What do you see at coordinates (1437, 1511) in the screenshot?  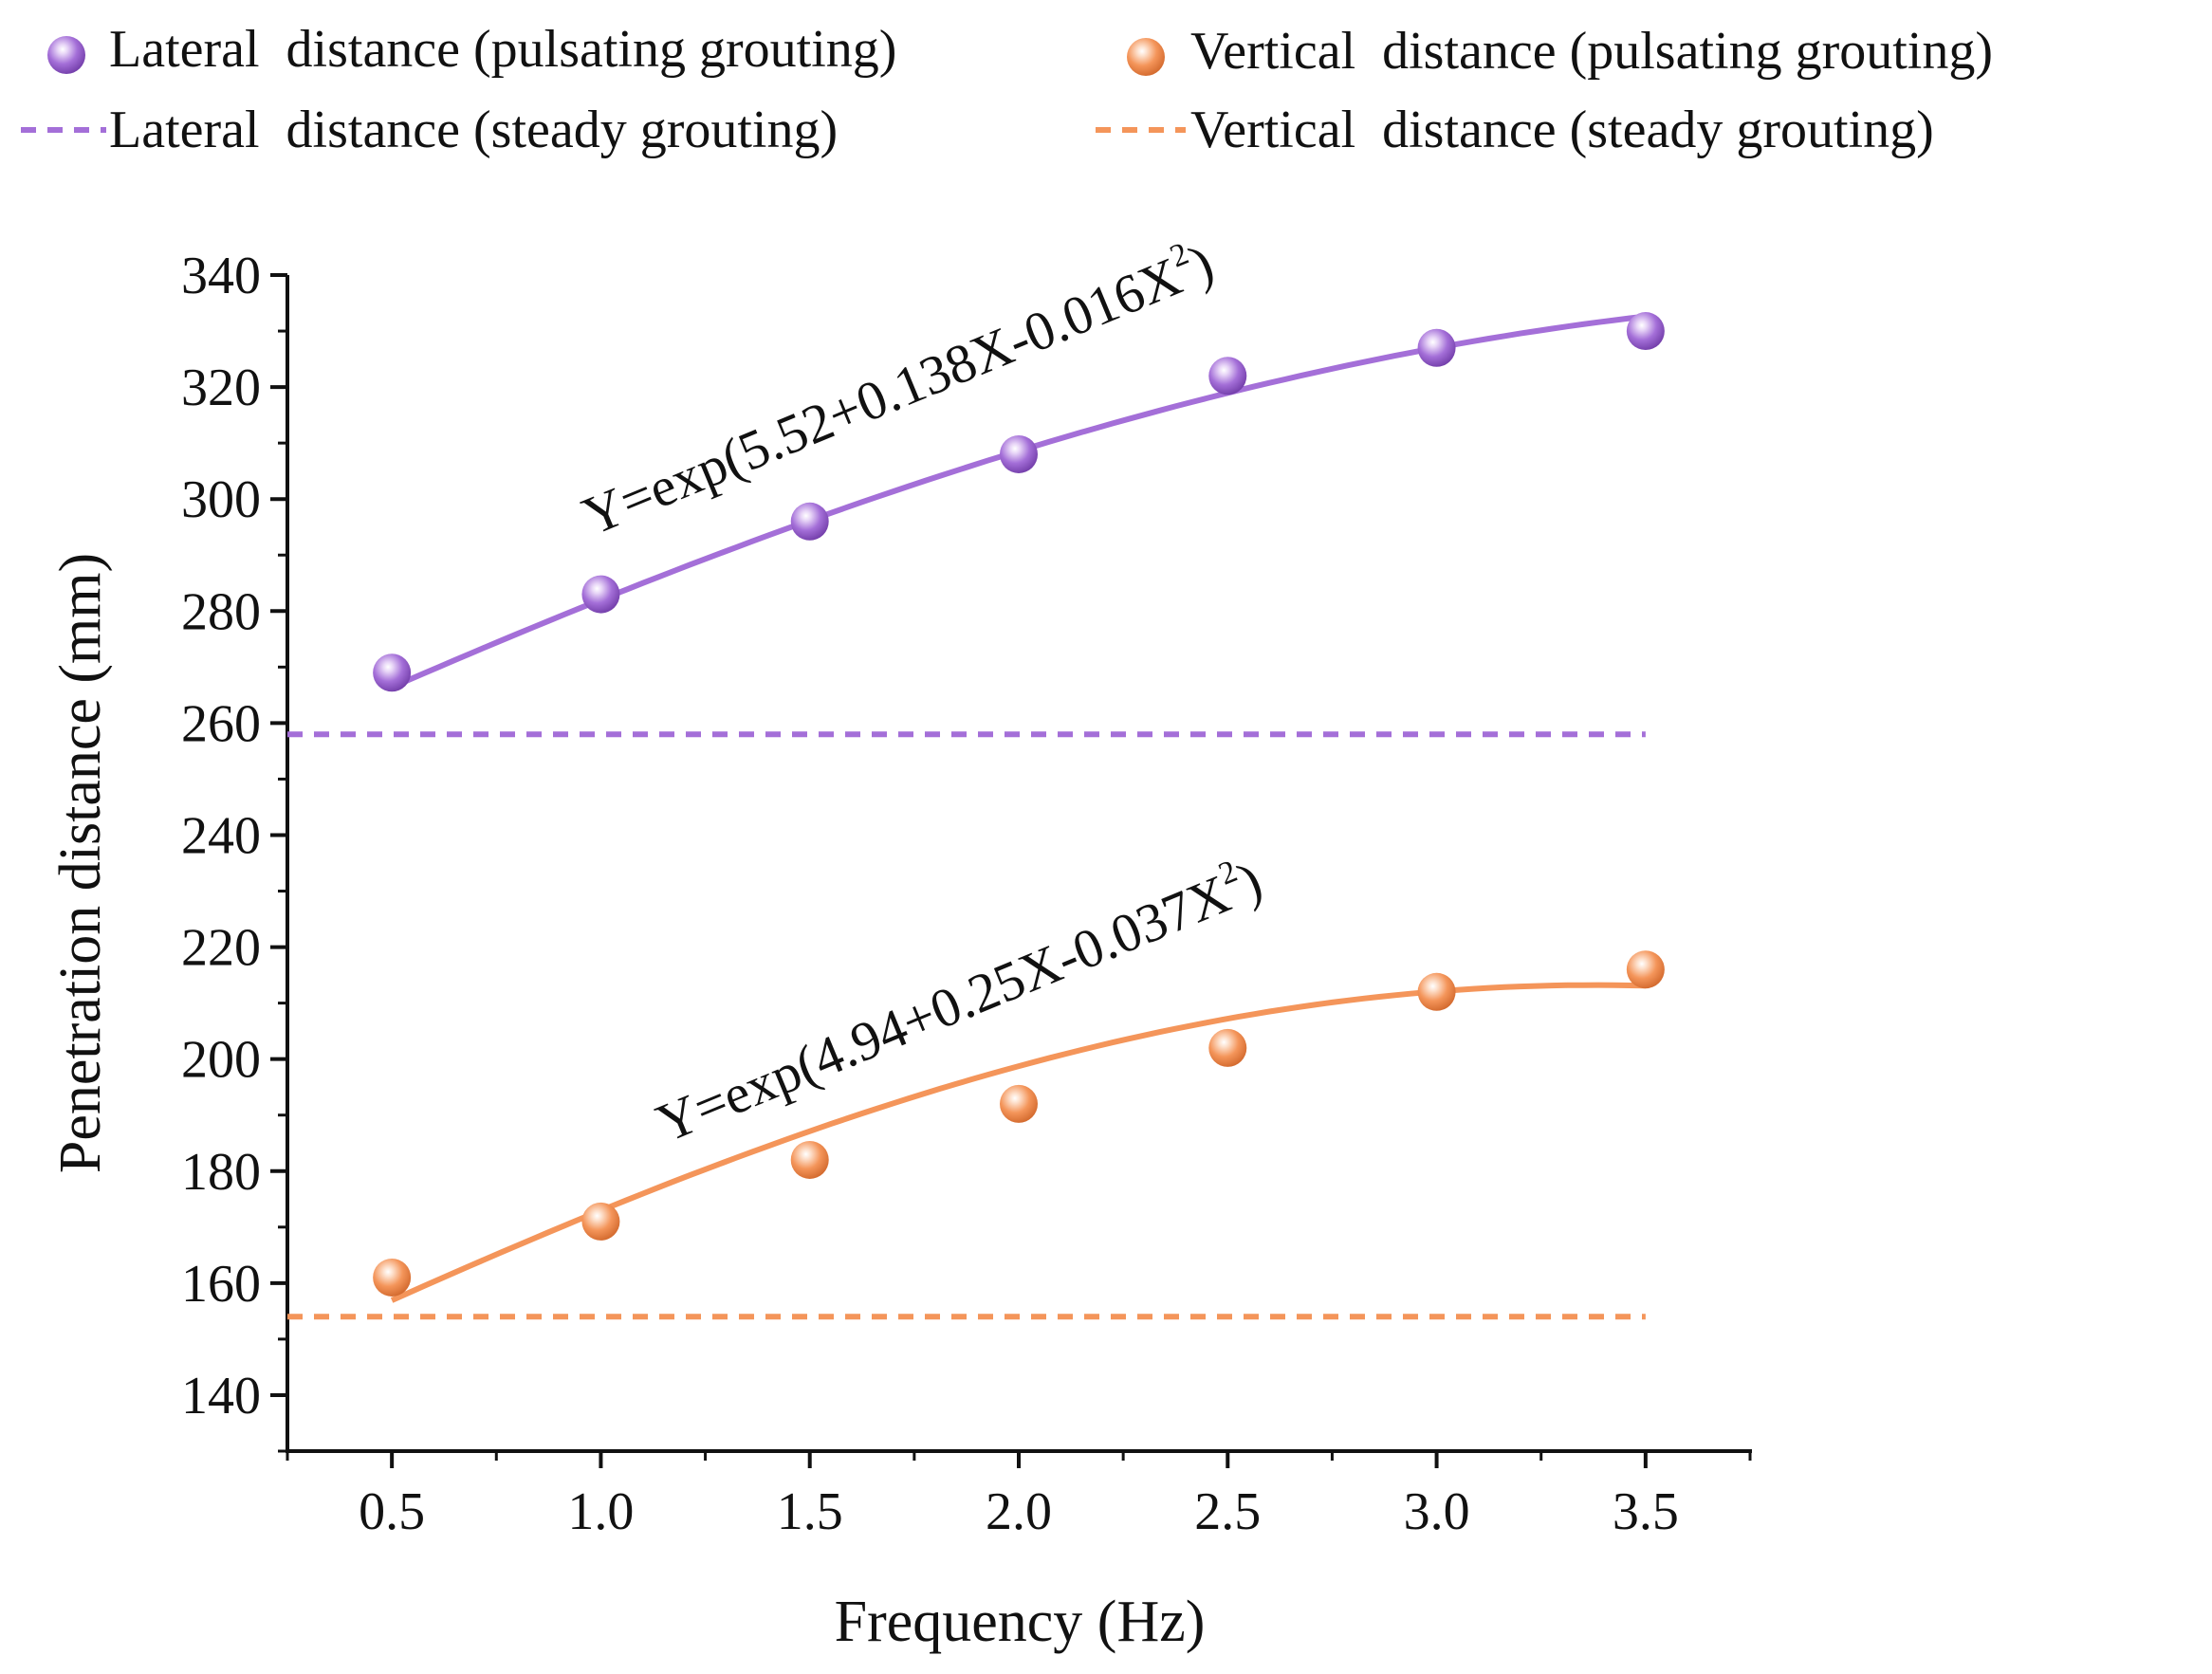 I see `x-tick-label: 3.0` at bounding box center [1437, 1511].